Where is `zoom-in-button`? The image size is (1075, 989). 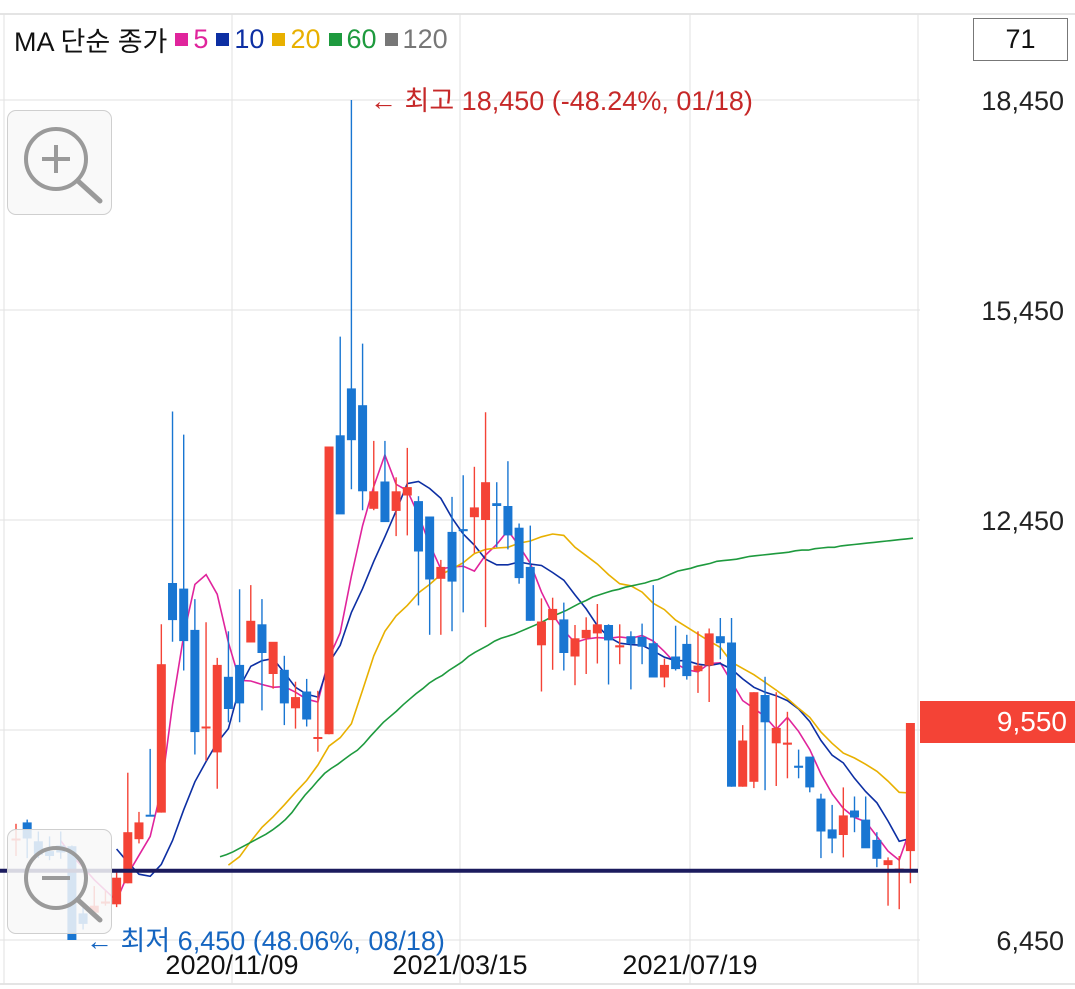
zoom-in-button is located at coordinates (59, 162).